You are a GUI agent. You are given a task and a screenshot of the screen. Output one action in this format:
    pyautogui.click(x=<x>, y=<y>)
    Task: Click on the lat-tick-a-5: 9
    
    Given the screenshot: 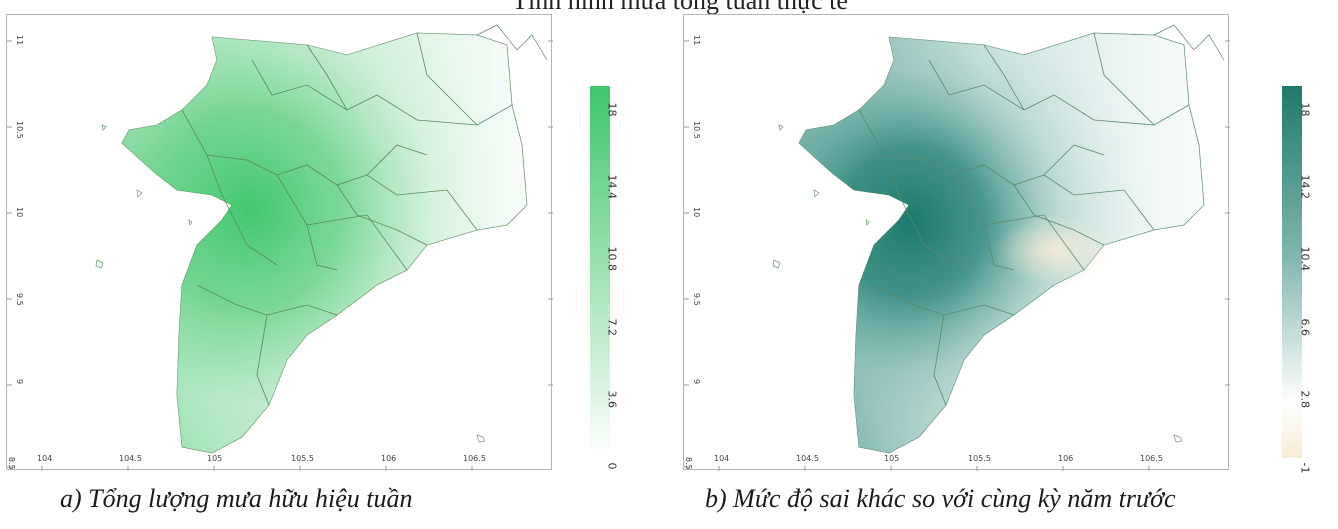 What is the action you would take?
    pyautogui.click(x=19, y=381)
    